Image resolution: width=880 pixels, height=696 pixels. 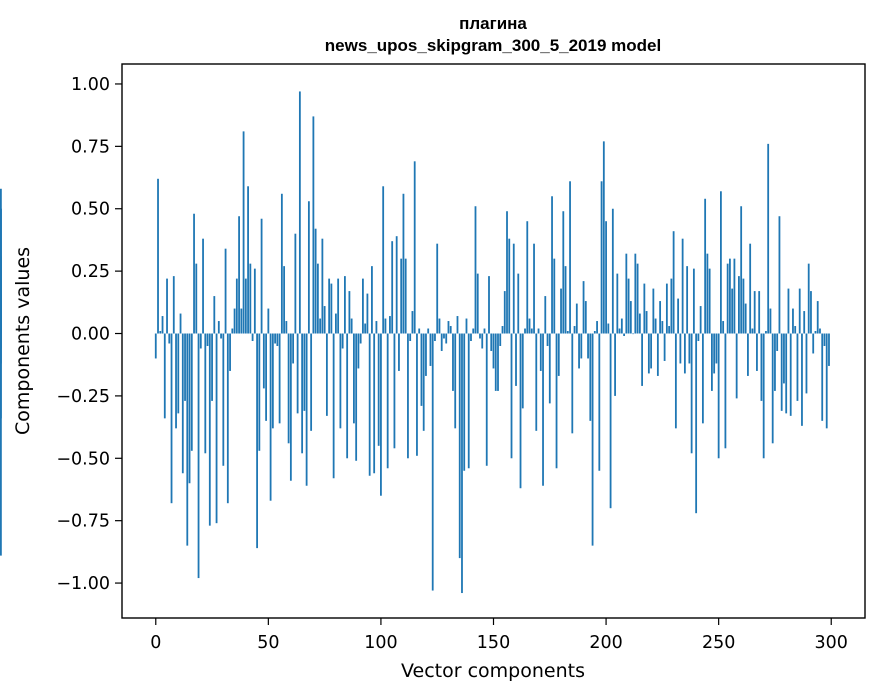 What do you see at coordinates (83, 522) in the screenshot?
I see `y-tick-label: −0.75` at bounding box center [83, 522].